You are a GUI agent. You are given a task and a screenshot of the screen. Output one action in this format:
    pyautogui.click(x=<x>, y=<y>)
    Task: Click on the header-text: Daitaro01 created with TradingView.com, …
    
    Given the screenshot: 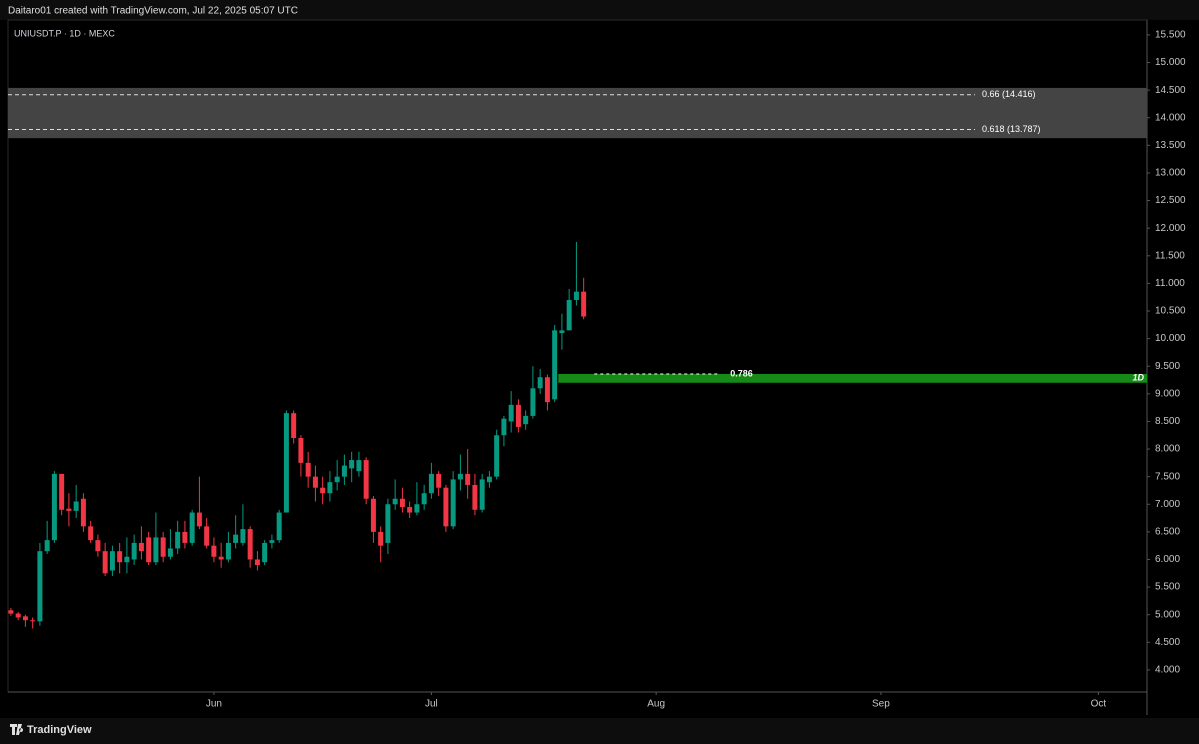 What is the action you would take?
    pyautogui.click(x=153, y=11)
    